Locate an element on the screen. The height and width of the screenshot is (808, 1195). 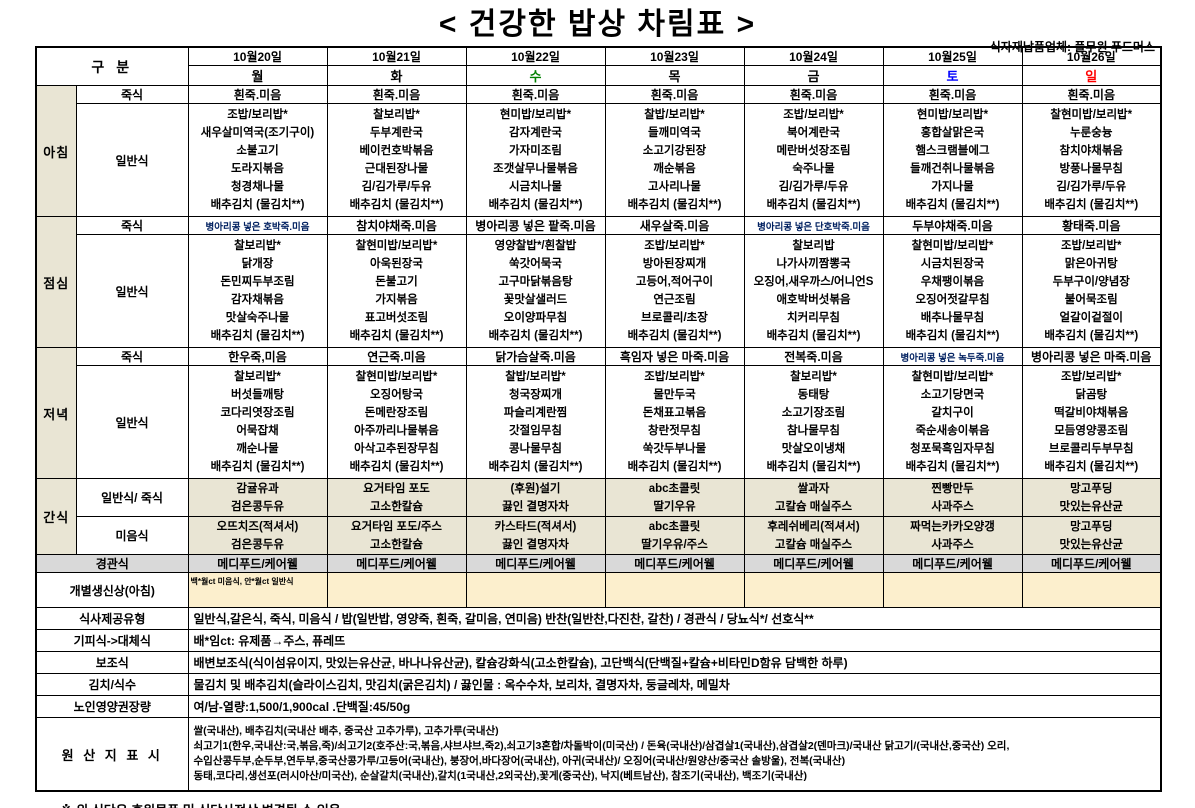
porridge-cell: 연근죽.미음 is located at coordinates (396, 356).